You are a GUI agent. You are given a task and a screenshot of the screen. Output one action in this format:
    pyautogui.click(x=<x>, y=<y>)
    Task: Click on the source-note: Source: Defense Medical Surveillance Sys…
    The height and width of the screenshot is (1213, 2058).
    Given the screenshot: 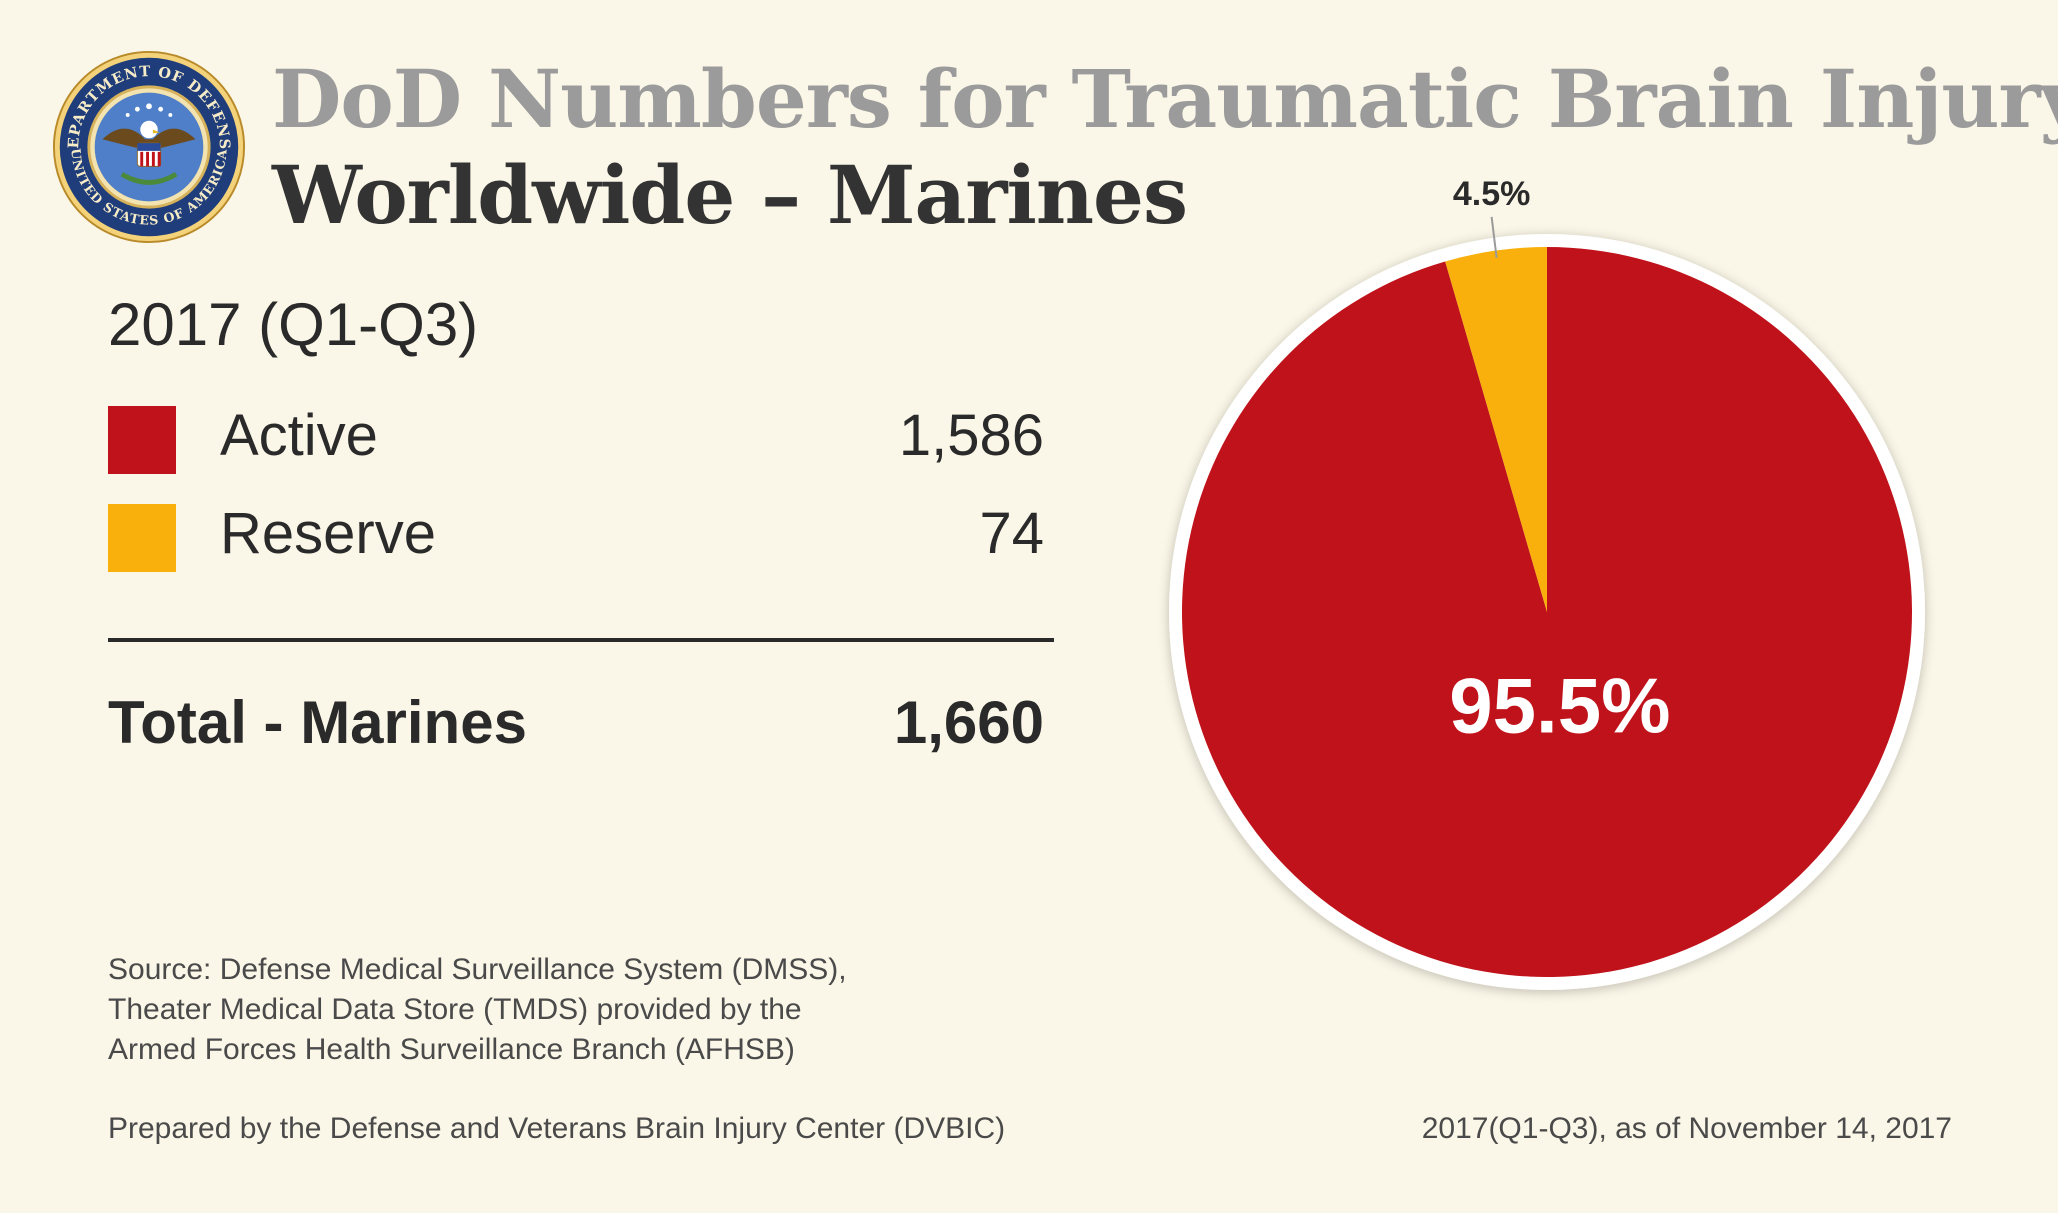 What is the action you would take?
    pyautogui.click(x=477, y=1010)
    